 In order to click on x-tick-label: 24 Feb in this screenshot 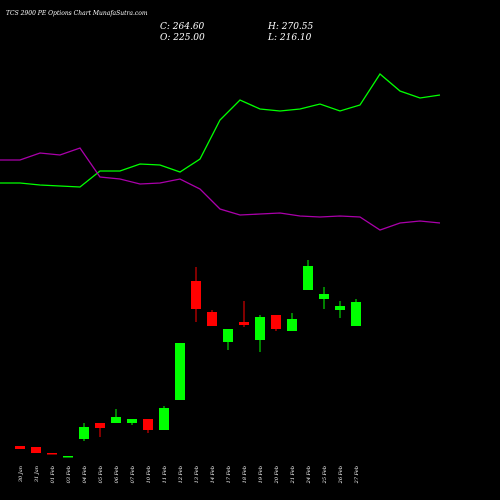, I will do `click(309, 475)`.